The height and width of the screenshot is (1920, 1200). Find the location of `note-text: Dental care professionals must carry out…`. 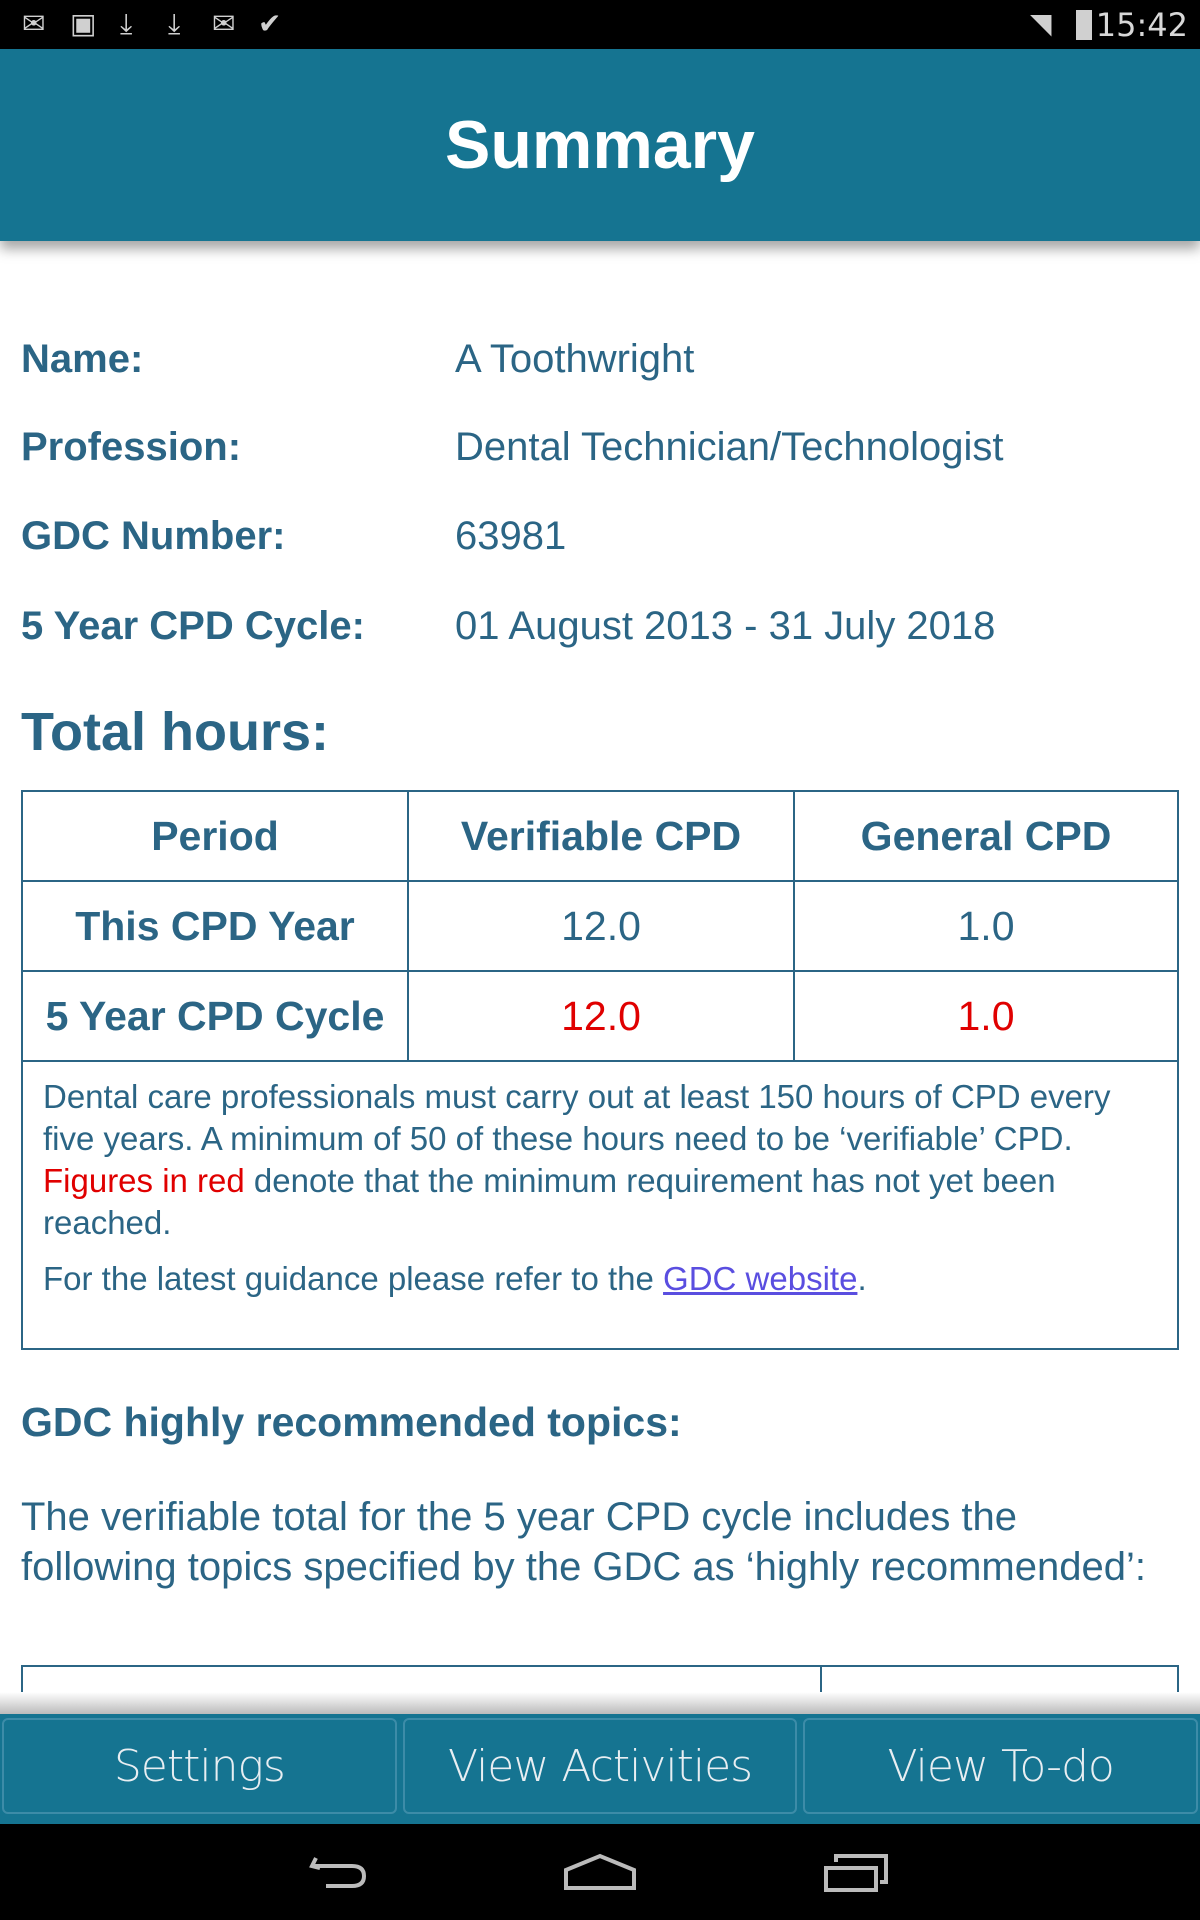

note-text: Dental care professionals must carry out… is located at coordinates (577, 1117).